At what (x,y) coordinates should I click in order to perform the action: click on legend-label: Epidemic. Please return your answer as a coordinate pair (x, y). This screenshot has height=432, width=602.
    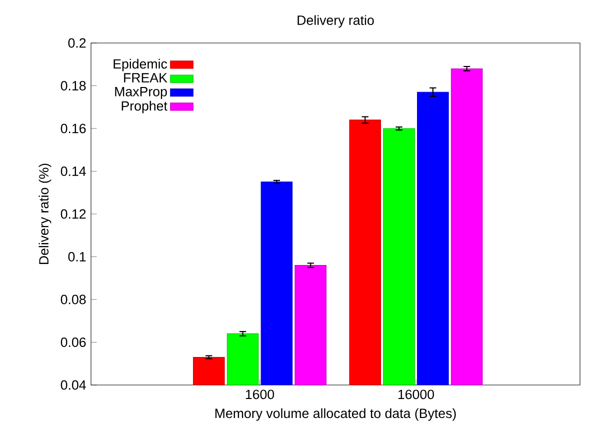
    Looking at the image, I should click on (141, 65).